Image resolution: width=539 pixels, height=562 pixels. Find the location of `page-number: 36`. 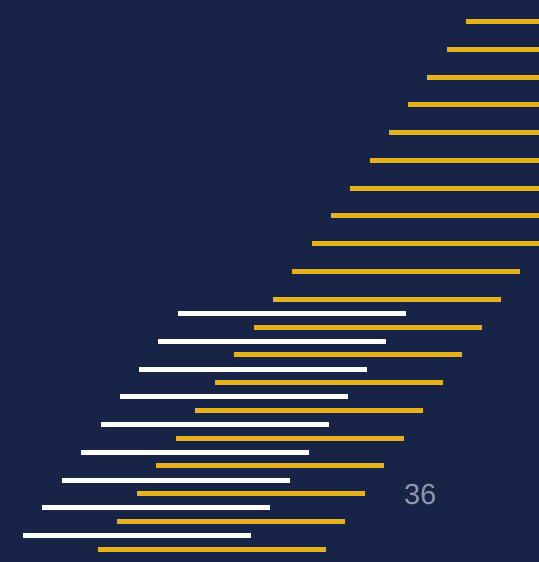

page-number: 36 is located at coordinates (420, 495).